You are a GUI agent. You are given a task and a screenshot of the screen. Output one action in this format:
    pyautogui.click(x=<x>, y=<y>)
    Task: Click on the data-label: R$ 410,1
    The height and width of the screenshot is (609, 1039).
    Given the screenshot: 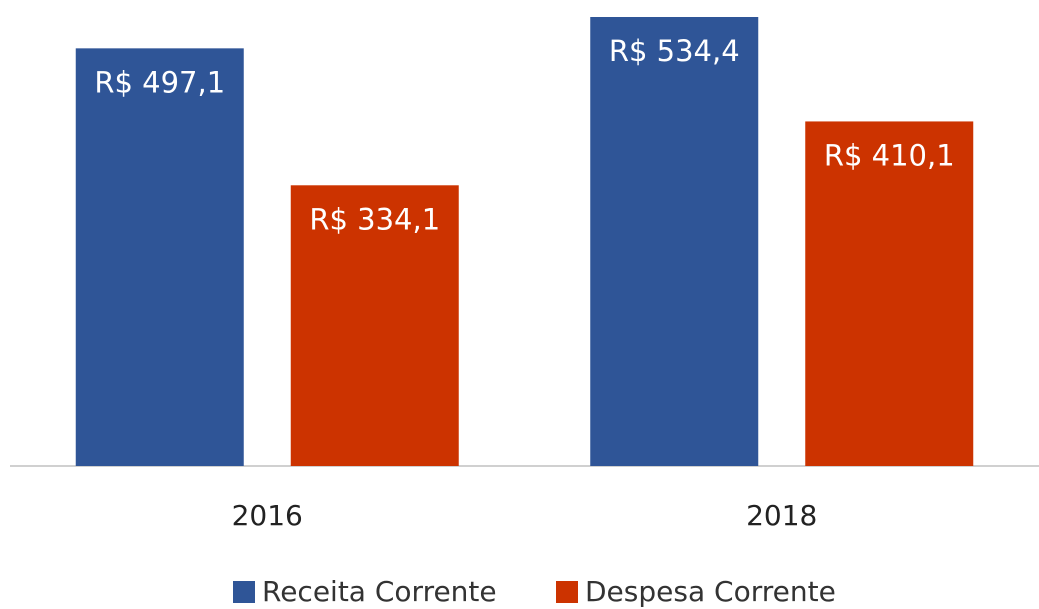 What is the action you would take?
    pyautogui.click(x=889, y=155)
    